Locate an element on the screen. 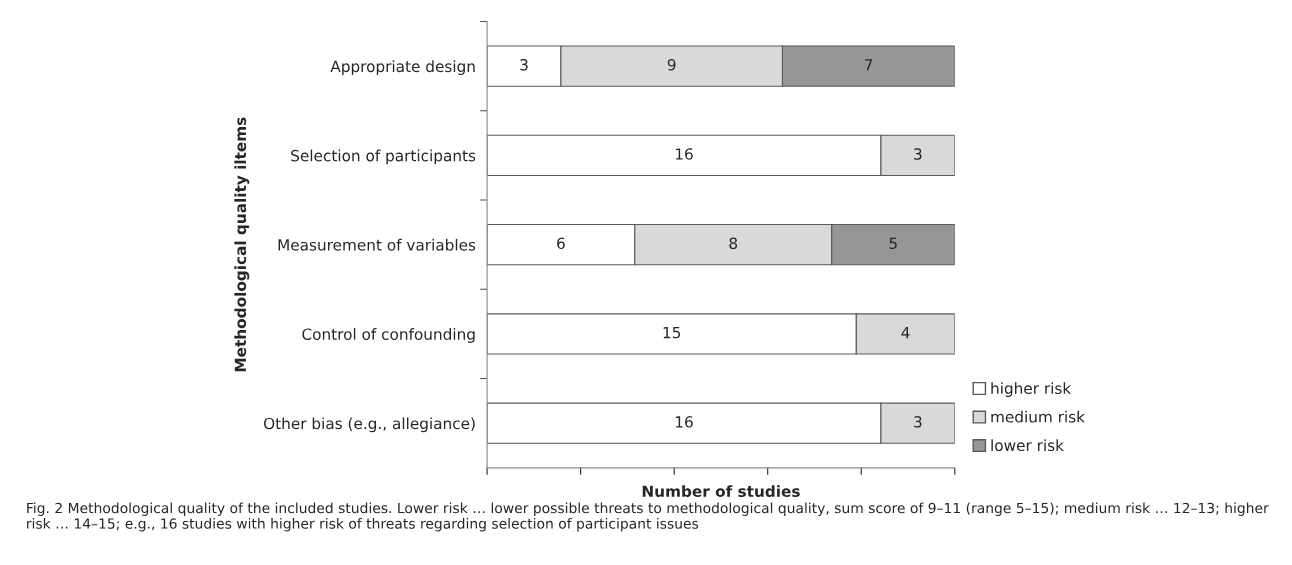  legend-label: lower risk is located at coordinates (1027, 445).